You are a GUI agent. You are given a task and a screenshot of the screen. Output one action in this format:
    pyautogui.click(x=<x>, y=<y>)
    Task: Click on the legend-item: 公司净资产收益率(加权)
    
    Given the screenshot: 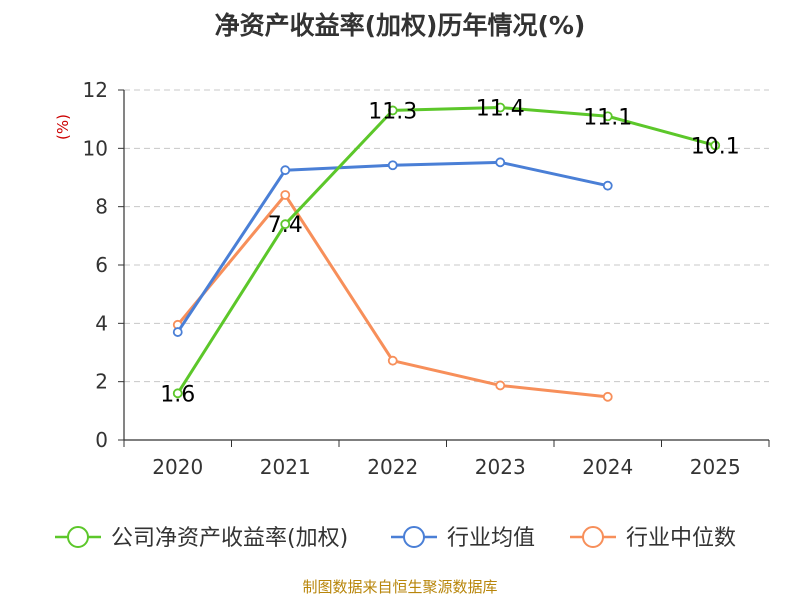 What is the action you would take?
    pyautogui.click(x=201, y=538)
    